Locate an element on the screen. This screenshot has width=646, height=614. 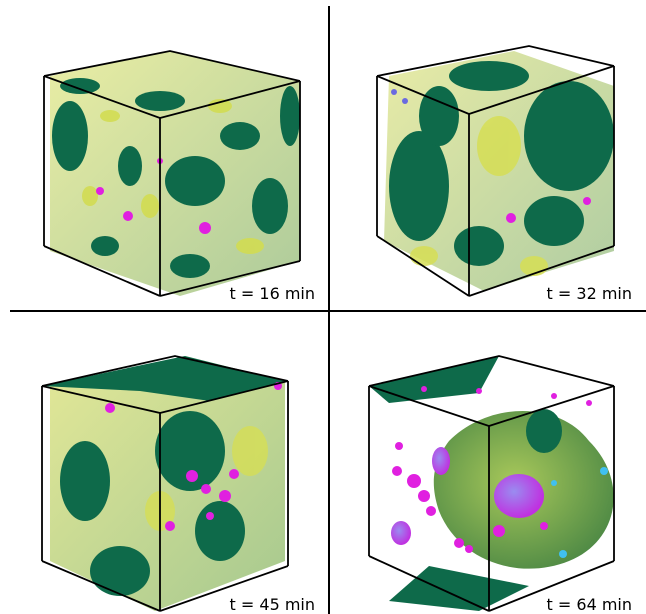
time-label: t = 16 min is located at coordinates (272, 293).